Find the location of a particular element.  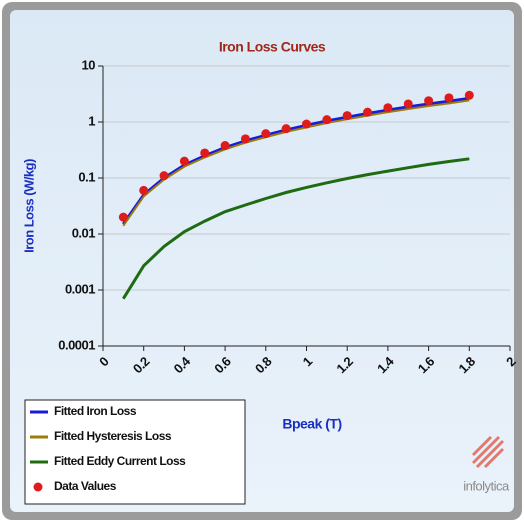

x-axis-label: Bpeak (T) is located at coordinates (311, 424).